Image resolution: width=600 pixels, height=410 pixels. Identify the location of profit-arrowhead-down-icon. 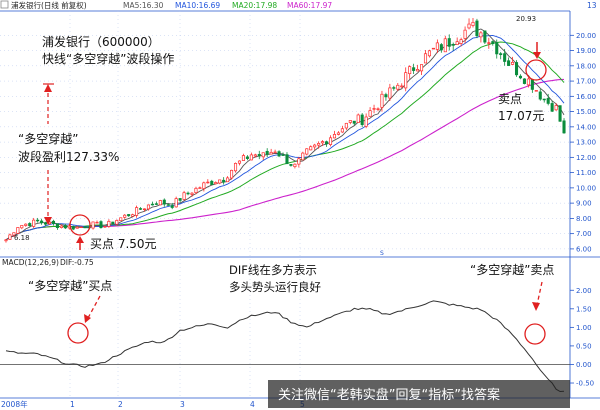
(48, 221).